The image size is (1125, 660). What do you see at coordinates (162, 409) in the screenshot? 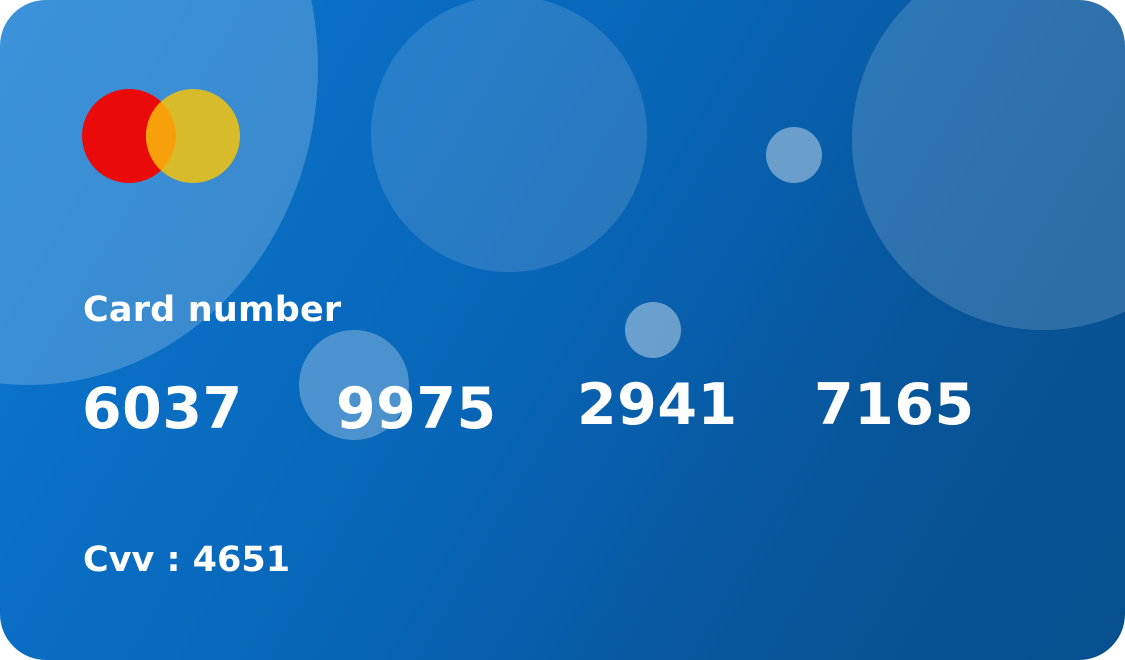
I see `card-number-group-1: 6037` at bounding box center [162, 409].